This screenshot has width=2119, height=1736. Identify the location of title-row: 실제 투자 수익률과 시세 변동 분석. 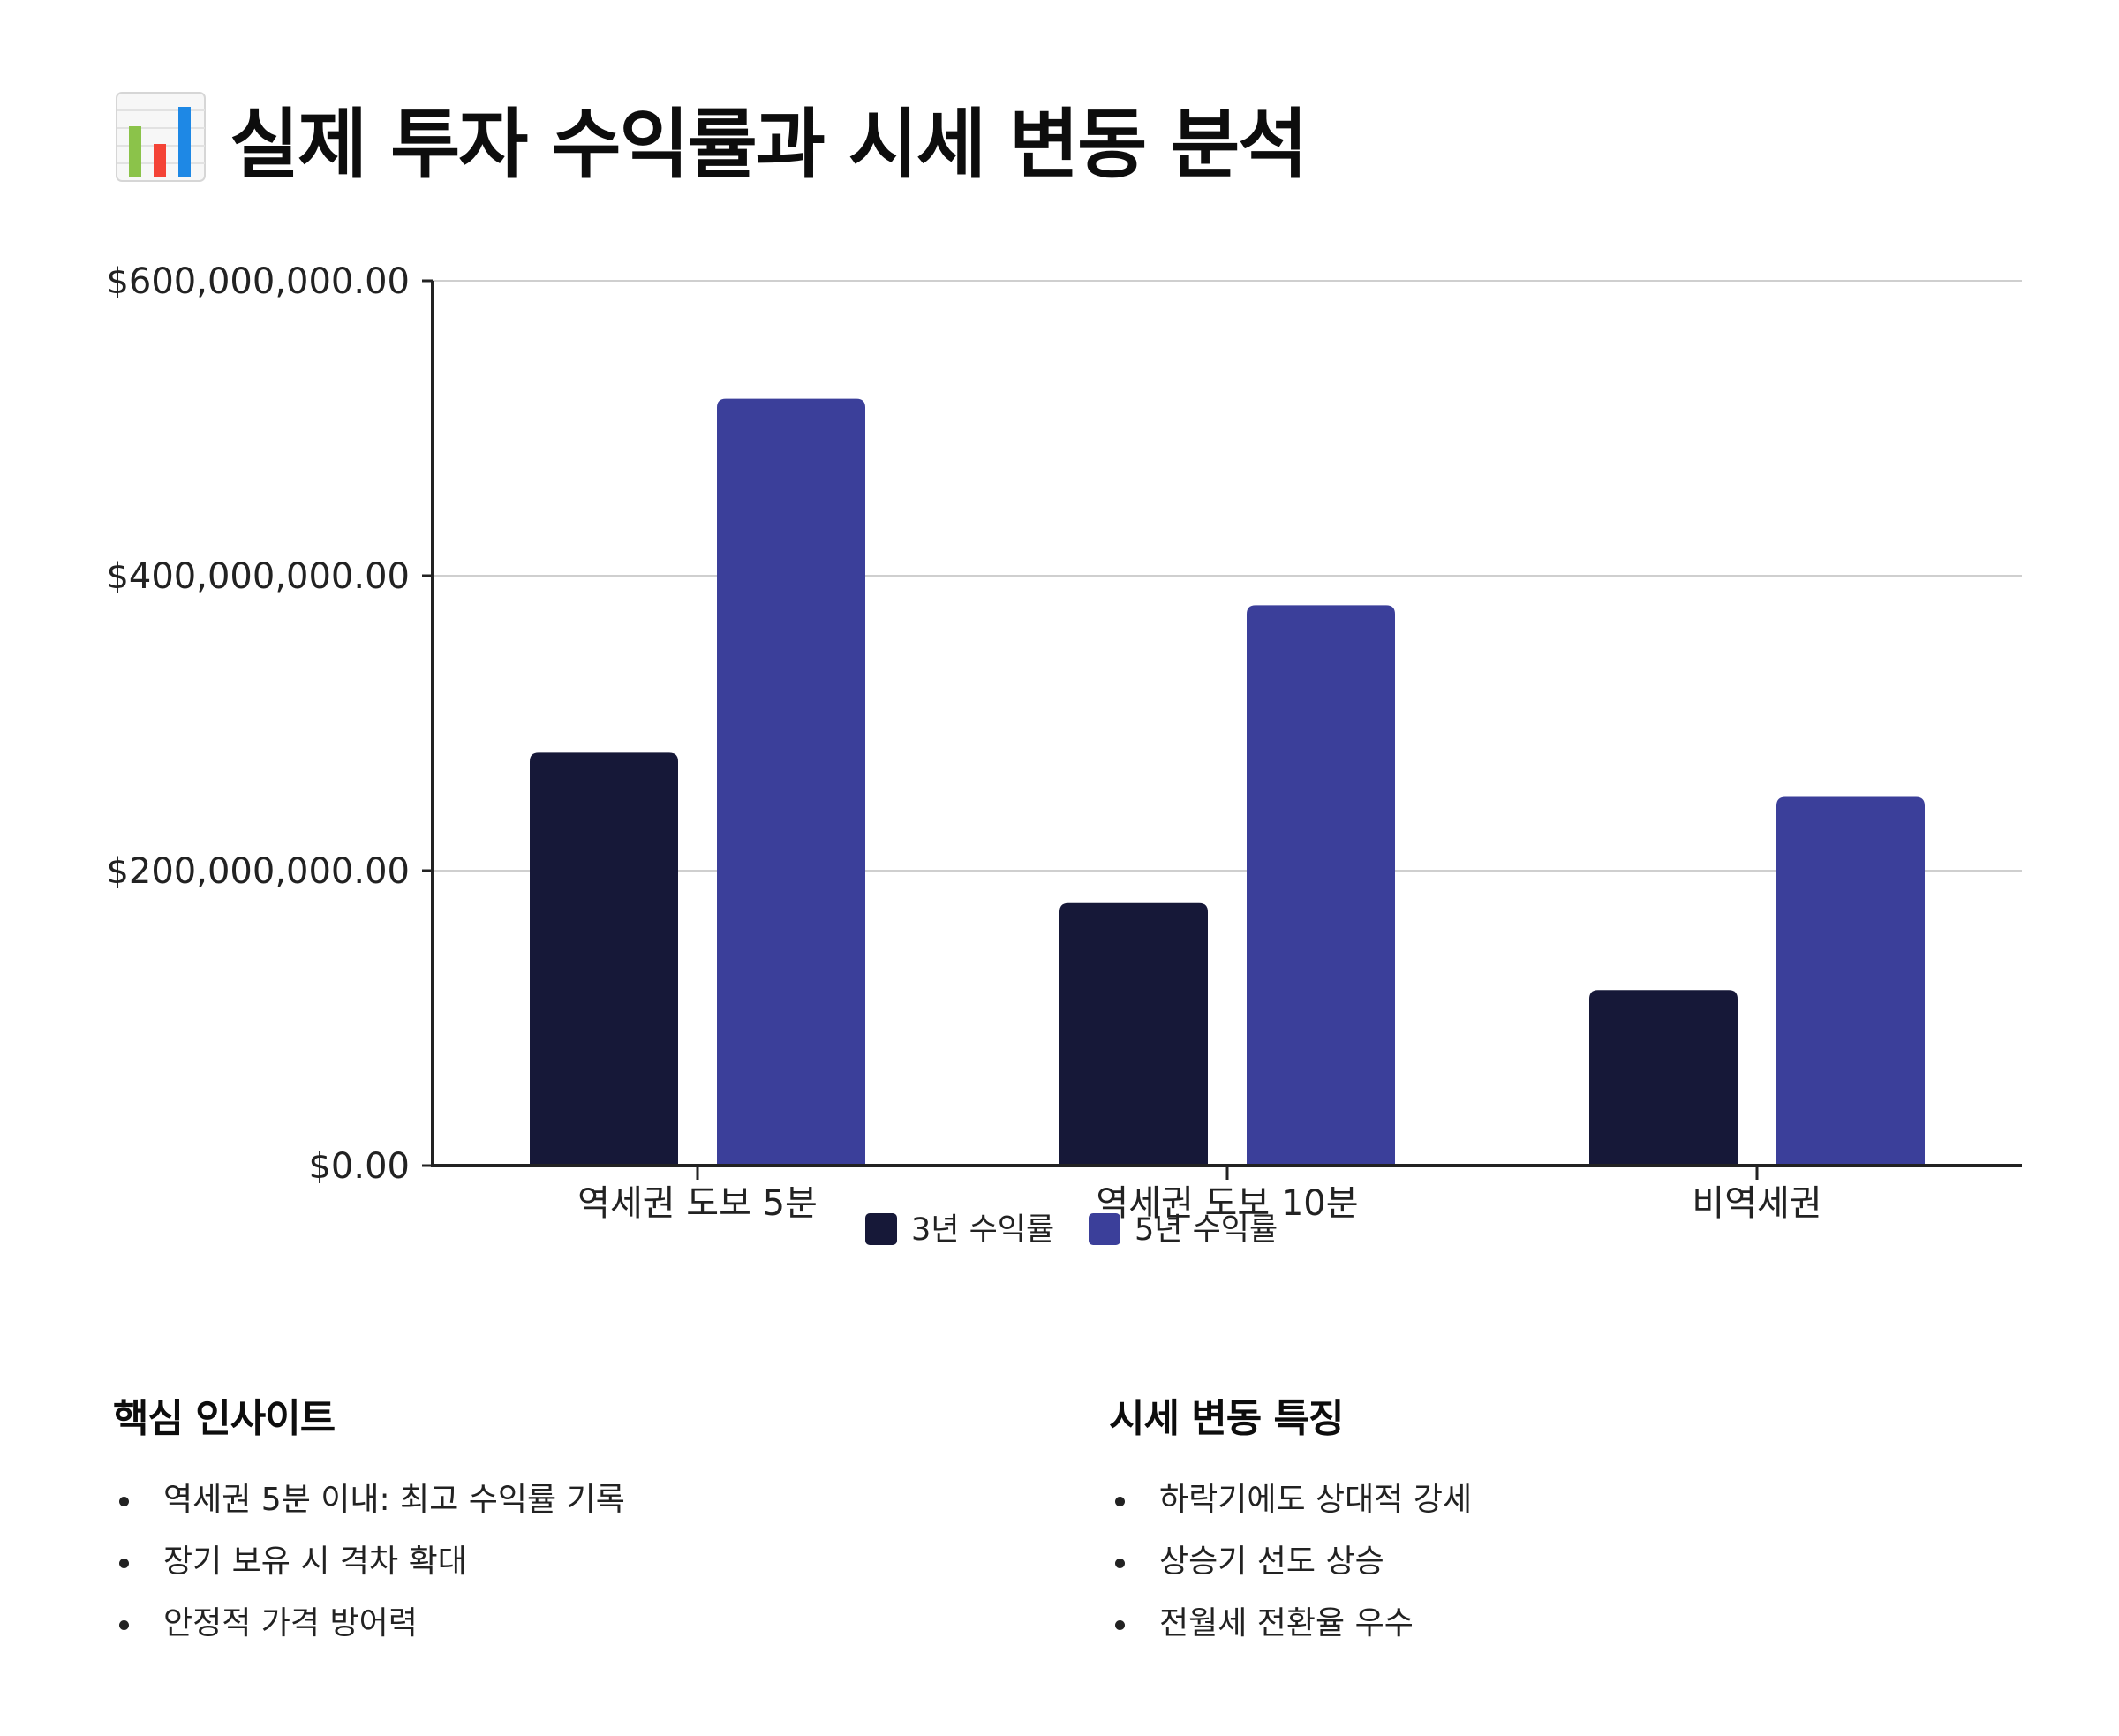
(711, 139).